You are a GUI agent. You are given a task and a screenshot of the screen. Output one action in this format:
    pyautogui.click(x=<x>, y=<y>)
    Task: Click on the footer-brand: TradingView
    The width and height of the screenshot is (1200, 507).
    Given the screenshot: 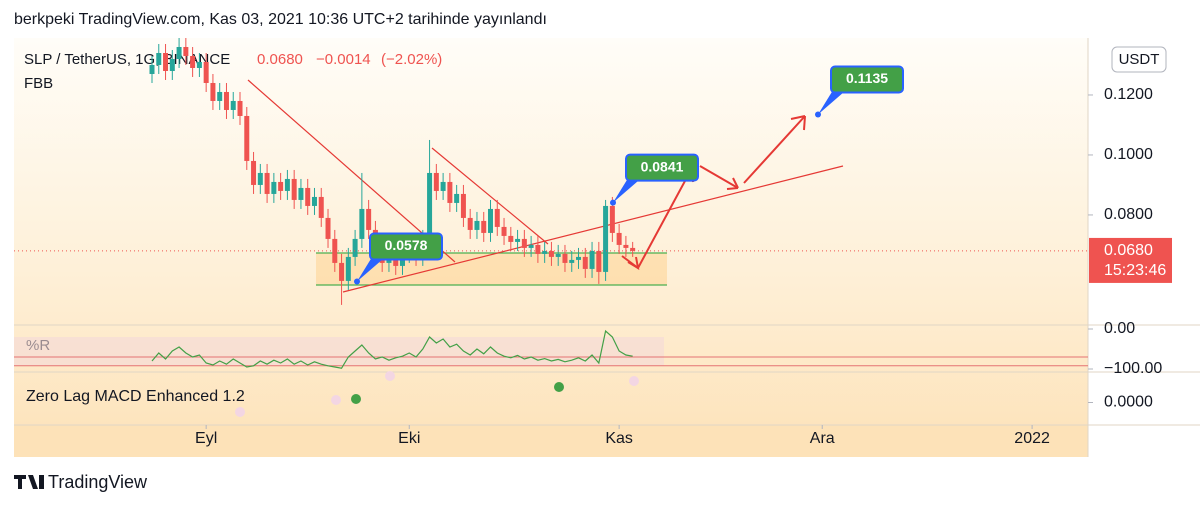 What is the action you would take?
    pyautogui.click(x=98, y=482)
    